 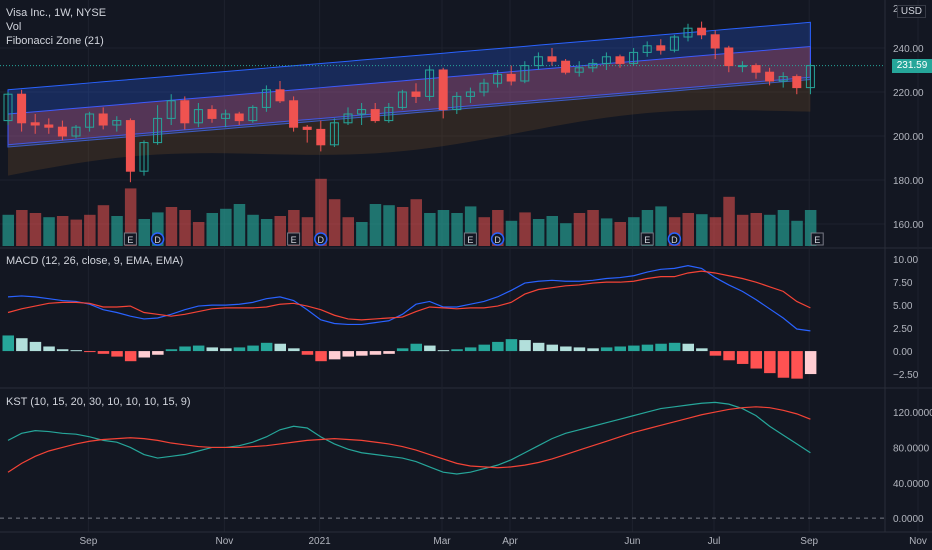 I want to click on x-tick-label: Sep, so click(x=809, y=541).